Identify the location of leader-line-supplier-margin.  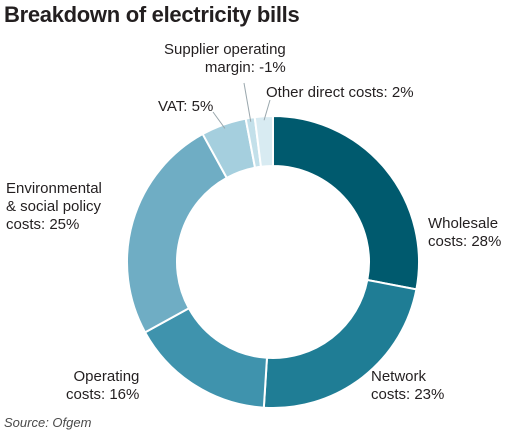
(247, 102).